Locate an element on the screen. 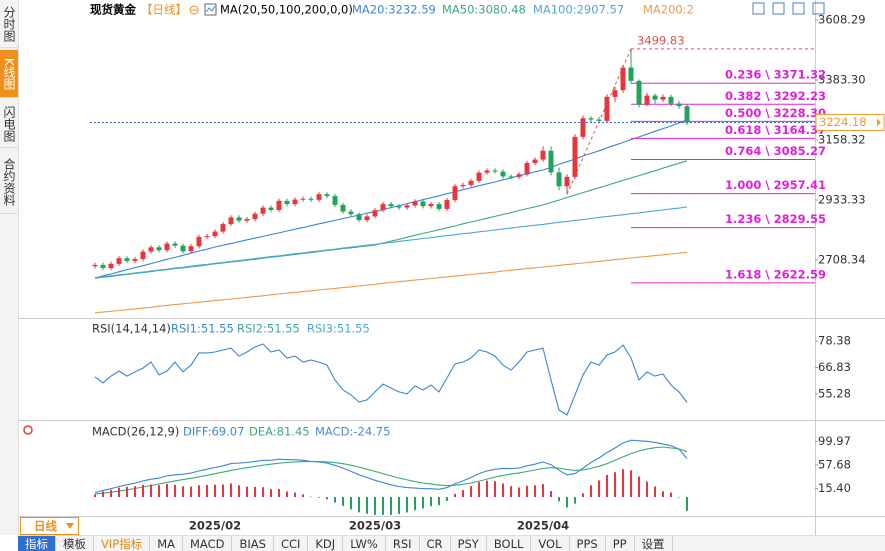 The image size is (885, 551). sidebar-tab: K线图 is located at coordinates (9, 74).